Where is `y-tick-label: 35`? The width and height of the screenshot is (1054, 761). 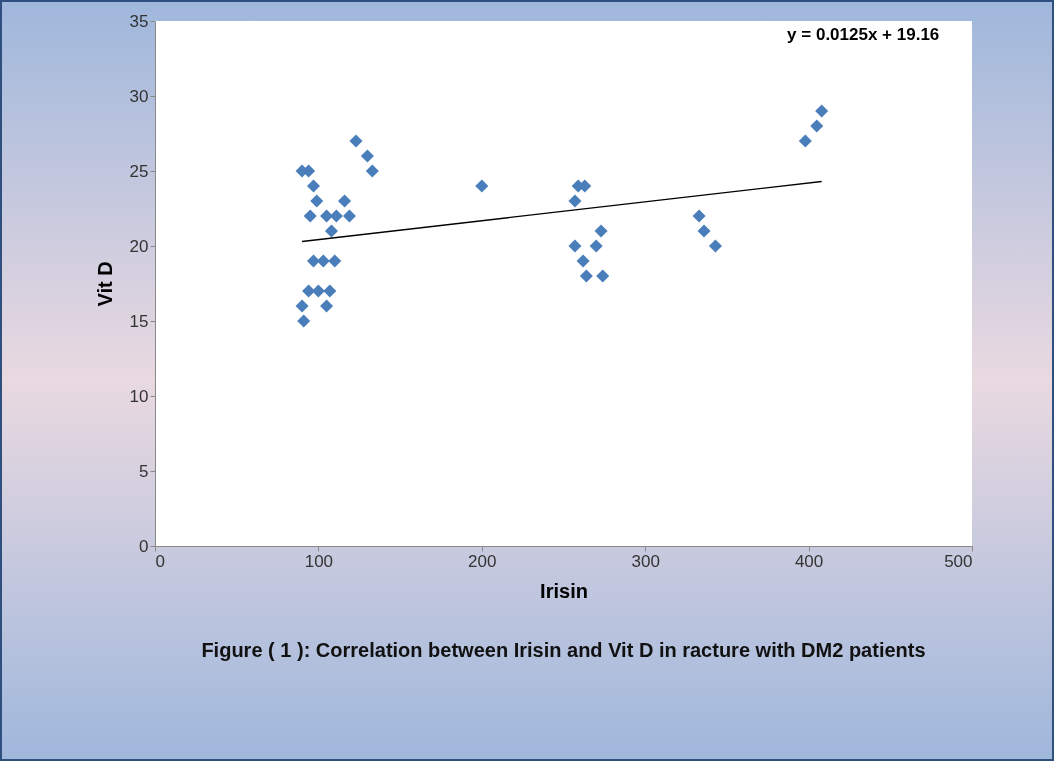 y-tick-label: 35 is located at coordinates (139, 21).